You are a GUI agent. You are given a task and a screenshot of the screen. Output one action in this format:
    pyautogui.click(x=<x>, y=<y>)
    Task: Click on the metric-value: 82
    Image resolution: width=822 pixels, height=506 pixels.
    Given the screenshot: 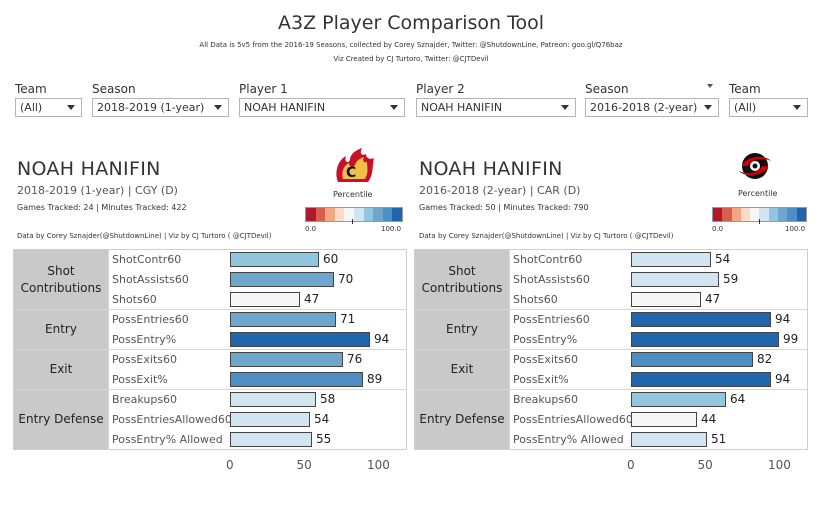 What is the action you would take?
    pyautogui.click(x=765, y=359)
    